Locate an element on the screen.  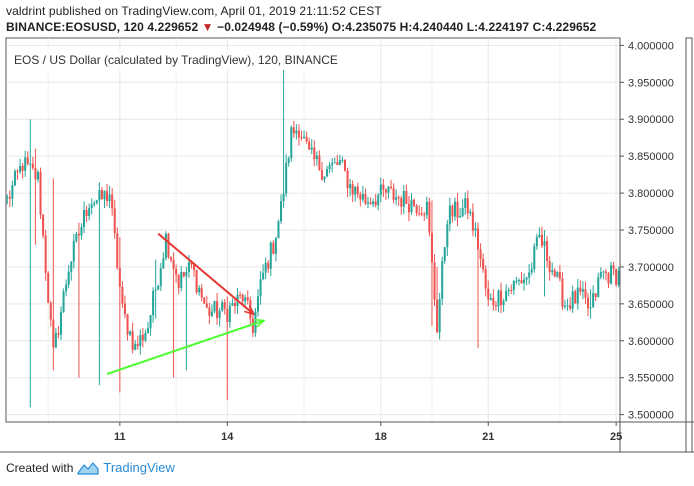
tradingview-brand-link: TradingView is located at coordinates (139, 467).